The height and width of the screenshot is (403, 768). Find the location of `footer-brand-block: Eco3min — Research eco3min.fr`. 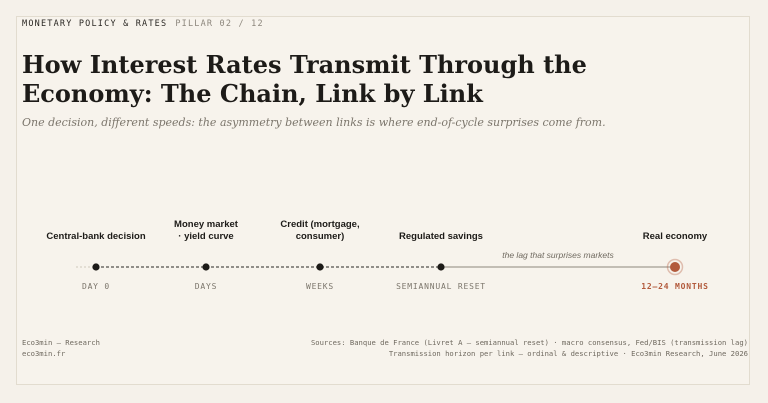

footer-brand-block: Eco3min — Research eco3min.fr is located at coordinates (61, 348).